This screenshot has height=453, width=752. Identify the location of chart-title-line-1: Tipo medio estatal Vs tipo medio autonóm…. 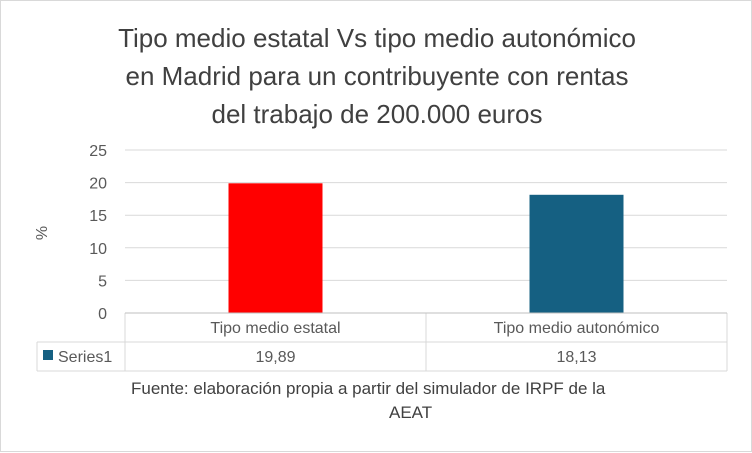
(377, 38).